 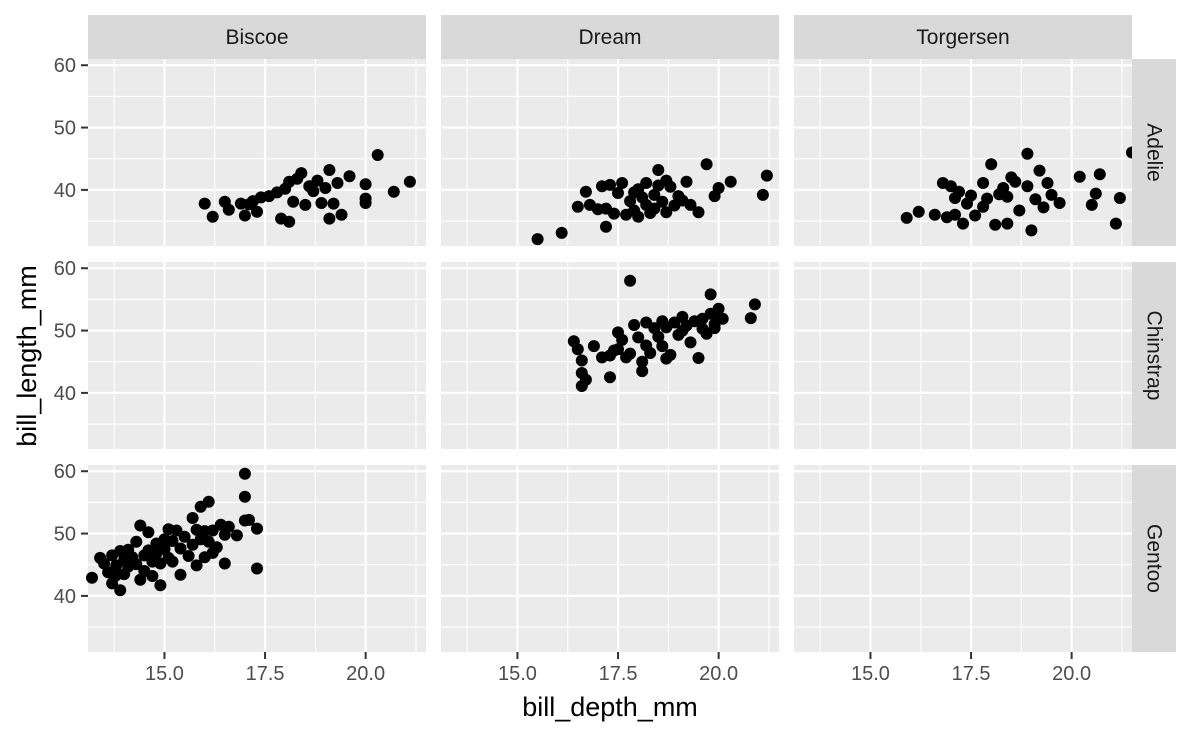 I want to click on y-tick-label: 50, so click(x=65, y=535).